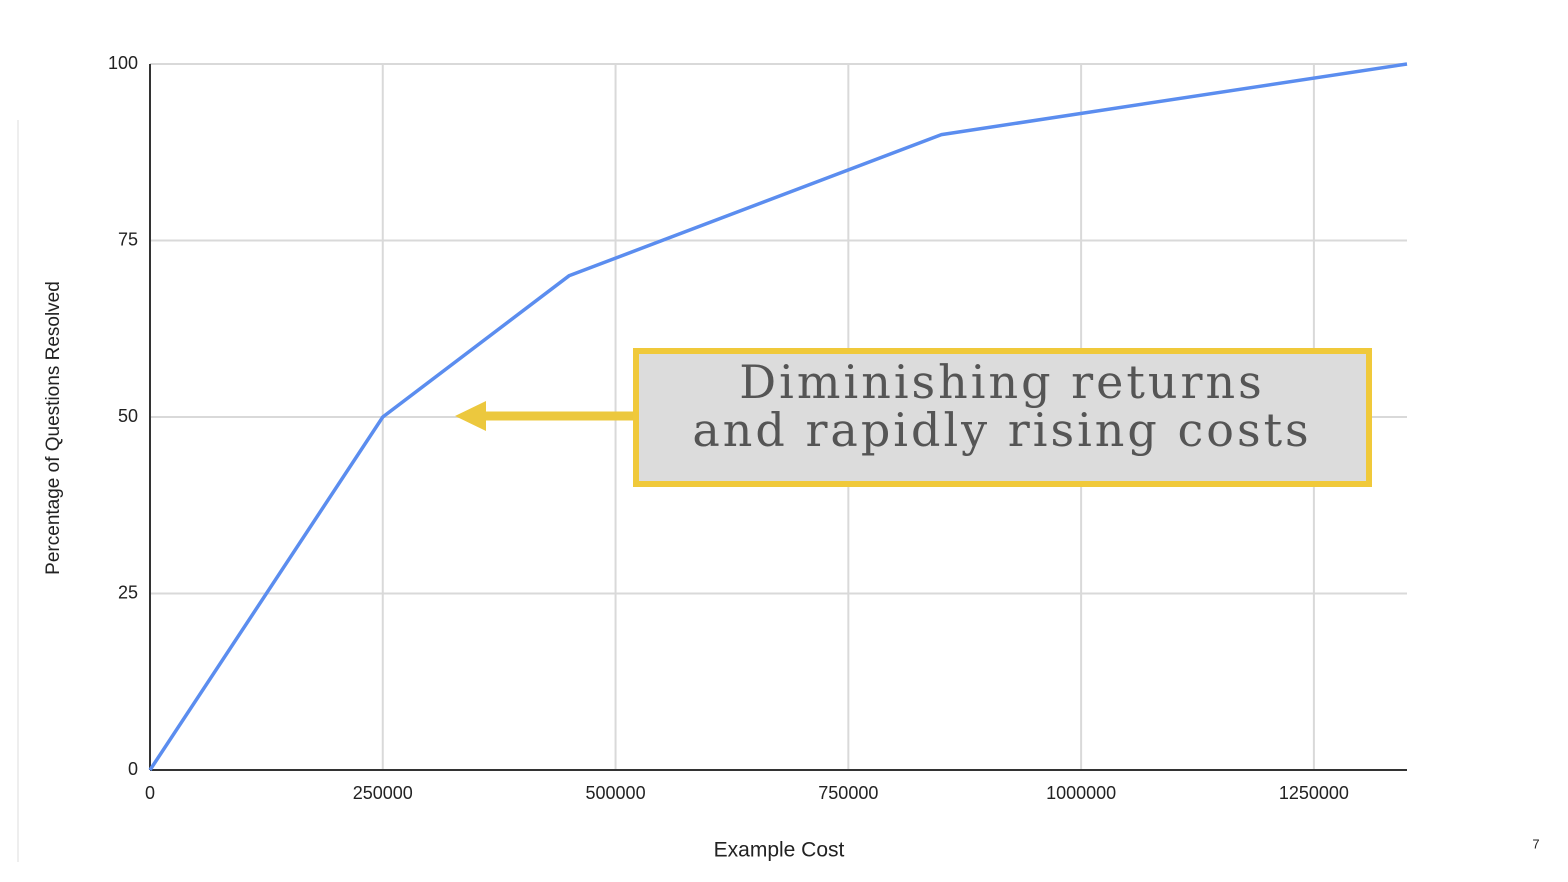 The image size is (1568, 882). I want to click on y-tick-label: 100, so click(123, 63).